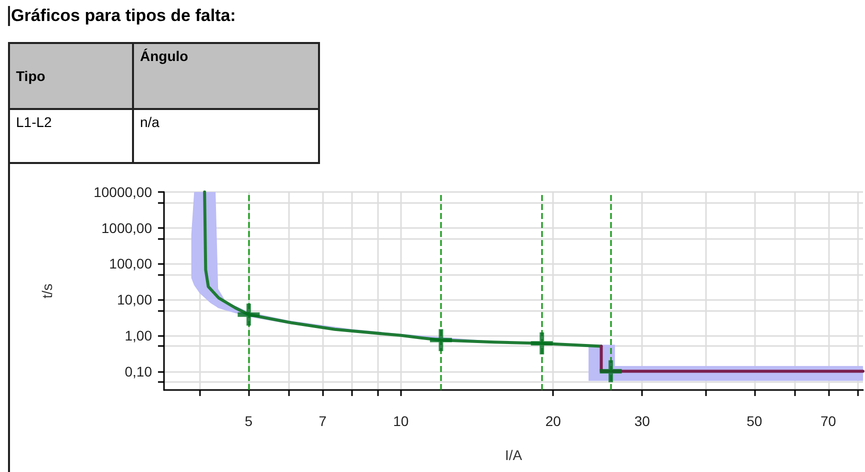 This screenshot has width=865, height=472. Describe the element at coordinates (401, 421) in the screenshot. I see `x-tick-label: 10` at that location.